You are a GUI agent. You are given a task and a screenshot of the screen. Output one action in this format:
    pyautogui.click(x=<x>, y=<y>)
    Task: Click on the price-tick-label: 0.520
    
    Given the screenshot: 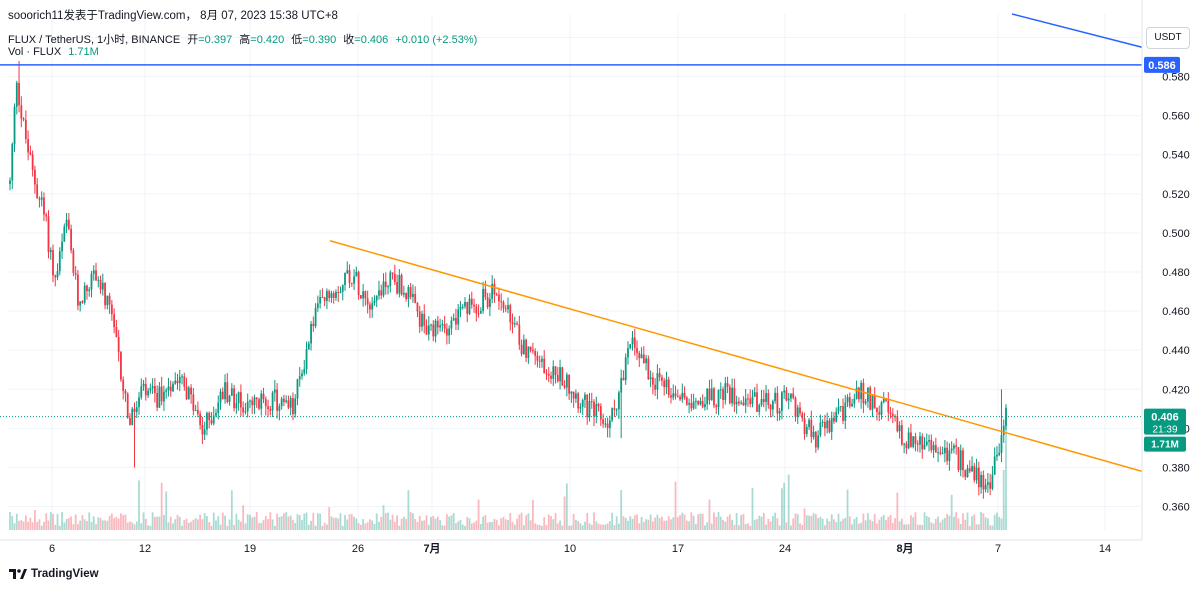 What is the action you would take?
    pyautogui.click(x=1176, y=195)
    